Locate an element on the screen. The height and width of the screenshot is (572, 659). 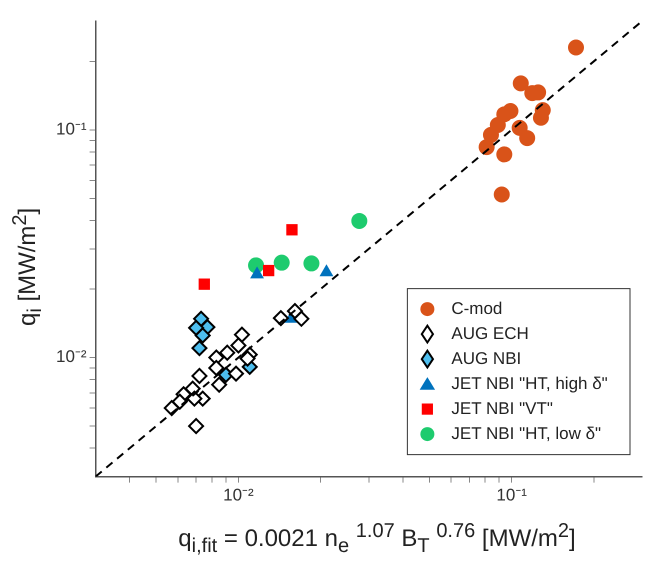
legend-label: JET NBI "HT, low δ" is located at coordinates (526, 433).